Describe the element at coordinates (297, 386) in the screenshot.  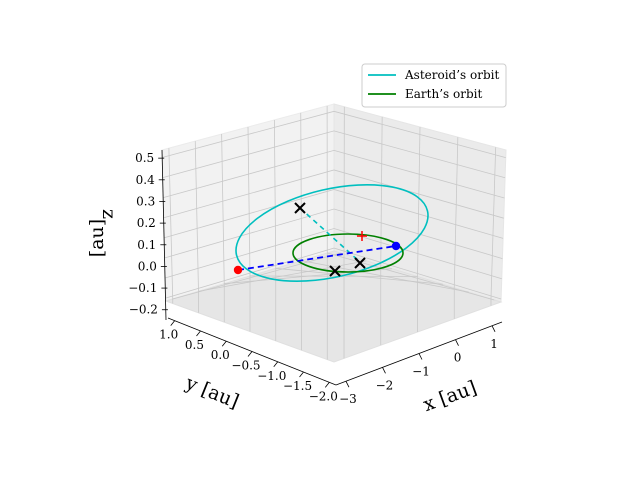
I see `y-tick-label: −1.5` at that location.